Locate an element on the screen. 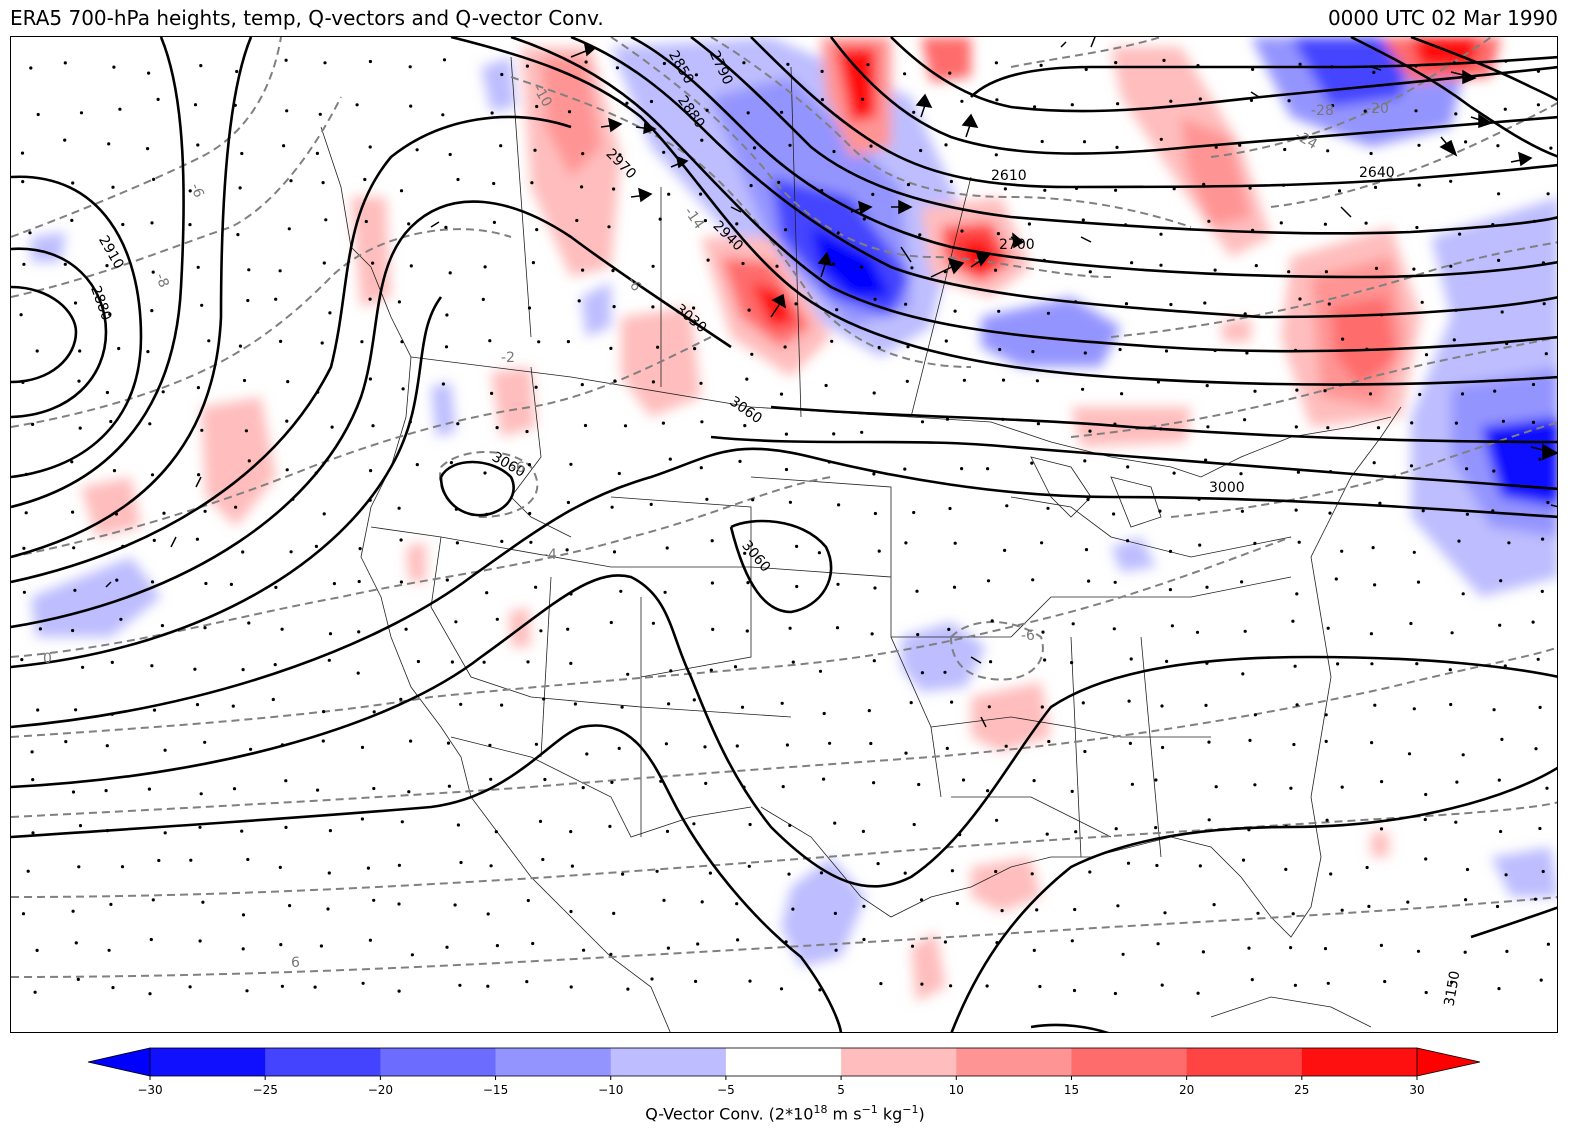  temp-label: -20 is located at coordinates (1377, 109).